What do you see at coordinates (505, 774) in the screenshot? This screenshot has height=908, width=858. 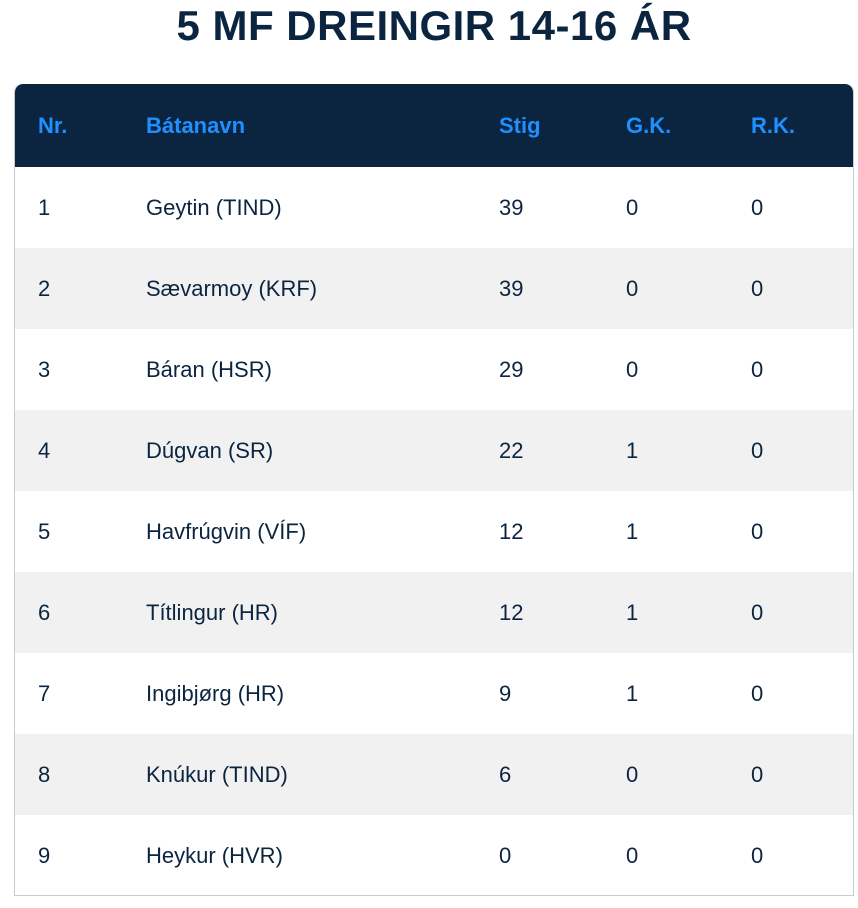 I see `cell-points: 6` at bounding box center [505, 774].